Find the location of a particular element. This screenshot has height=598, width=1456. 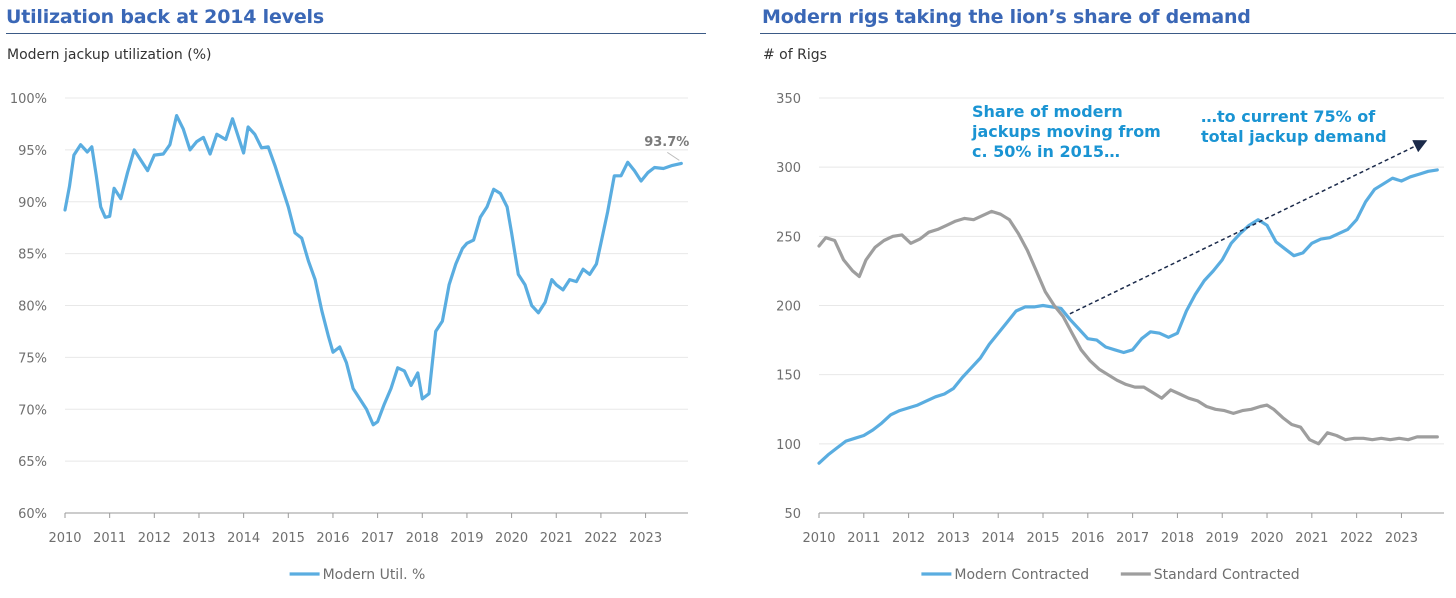

y-tick-label: 70% is located at coordinates (32, 410).